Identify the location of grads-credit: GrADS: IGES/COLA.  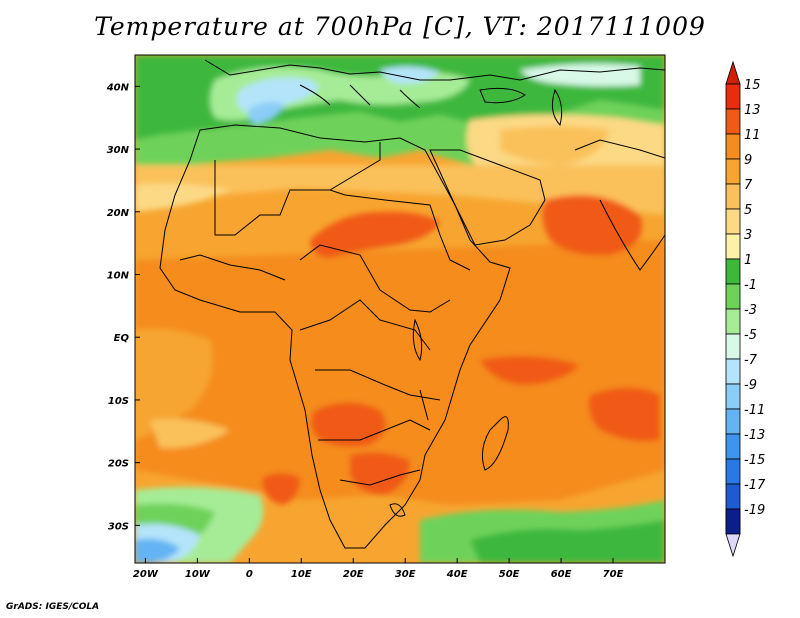
(53, 607).